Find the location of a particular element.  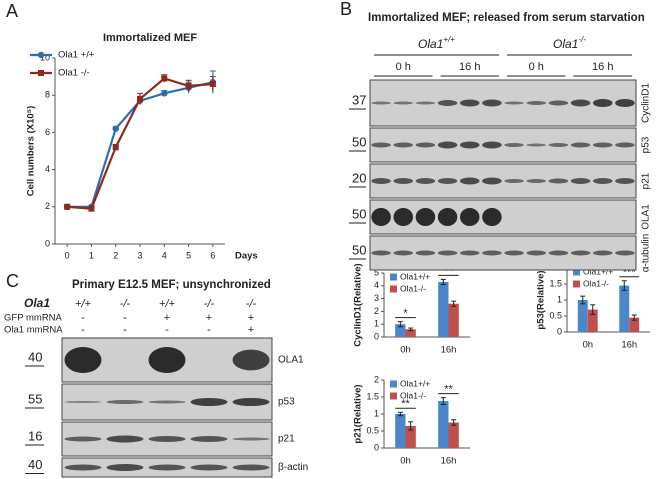

genotype-sup: -/- is located at coordinates (582, 39).